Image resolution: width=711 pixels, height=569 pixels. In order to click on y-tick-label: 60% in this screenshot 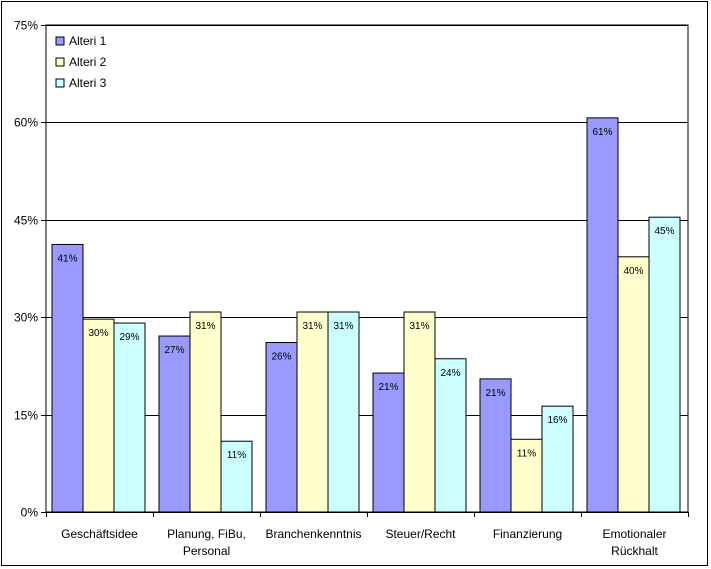, I will do `click(26, 123)`.